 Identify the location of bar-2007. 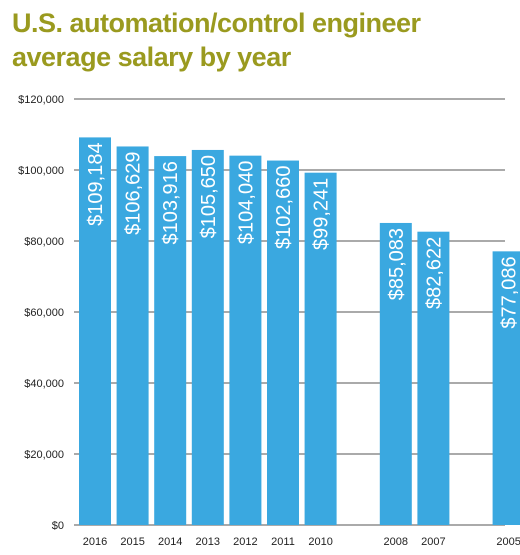
(433, 378).